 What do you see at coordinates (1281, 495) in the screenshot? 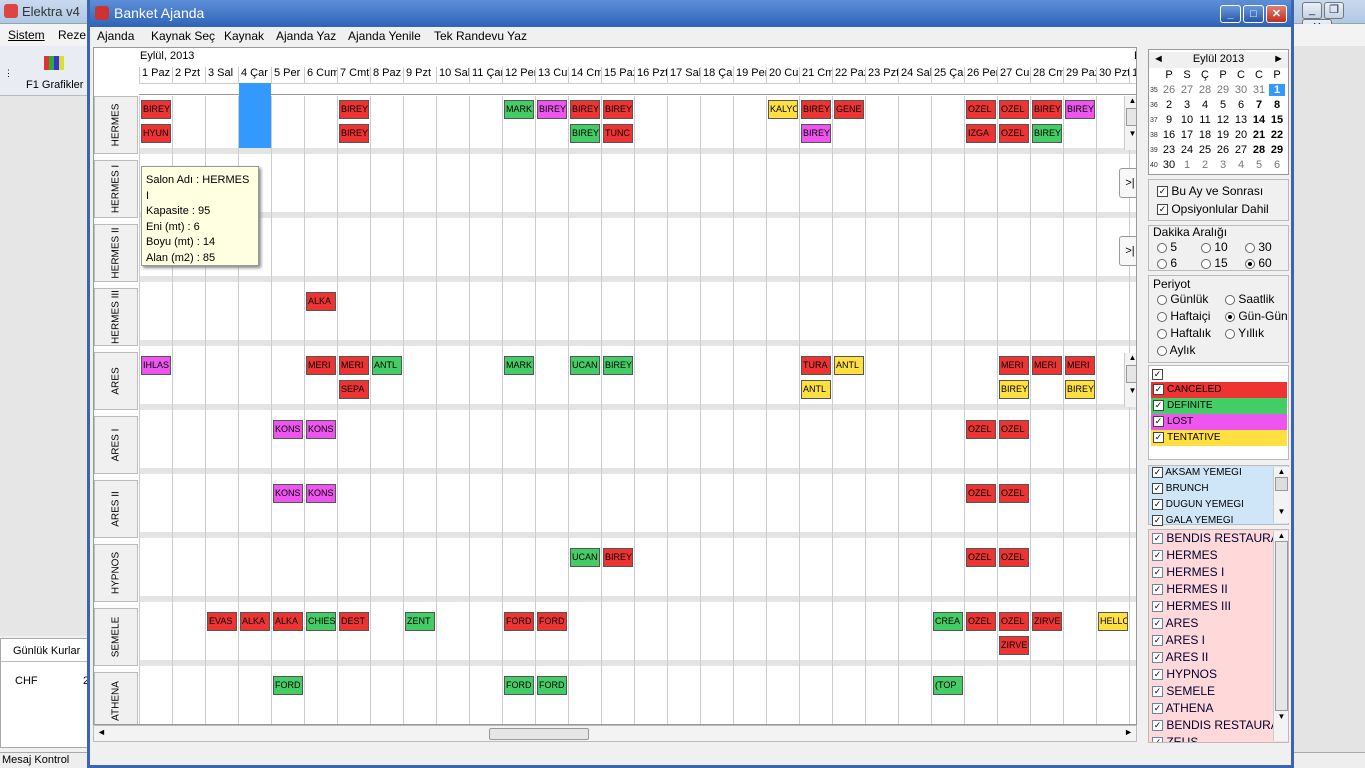
I see `meal-scrollbar: ▲ ▼` at bounding box center [1281, 495].